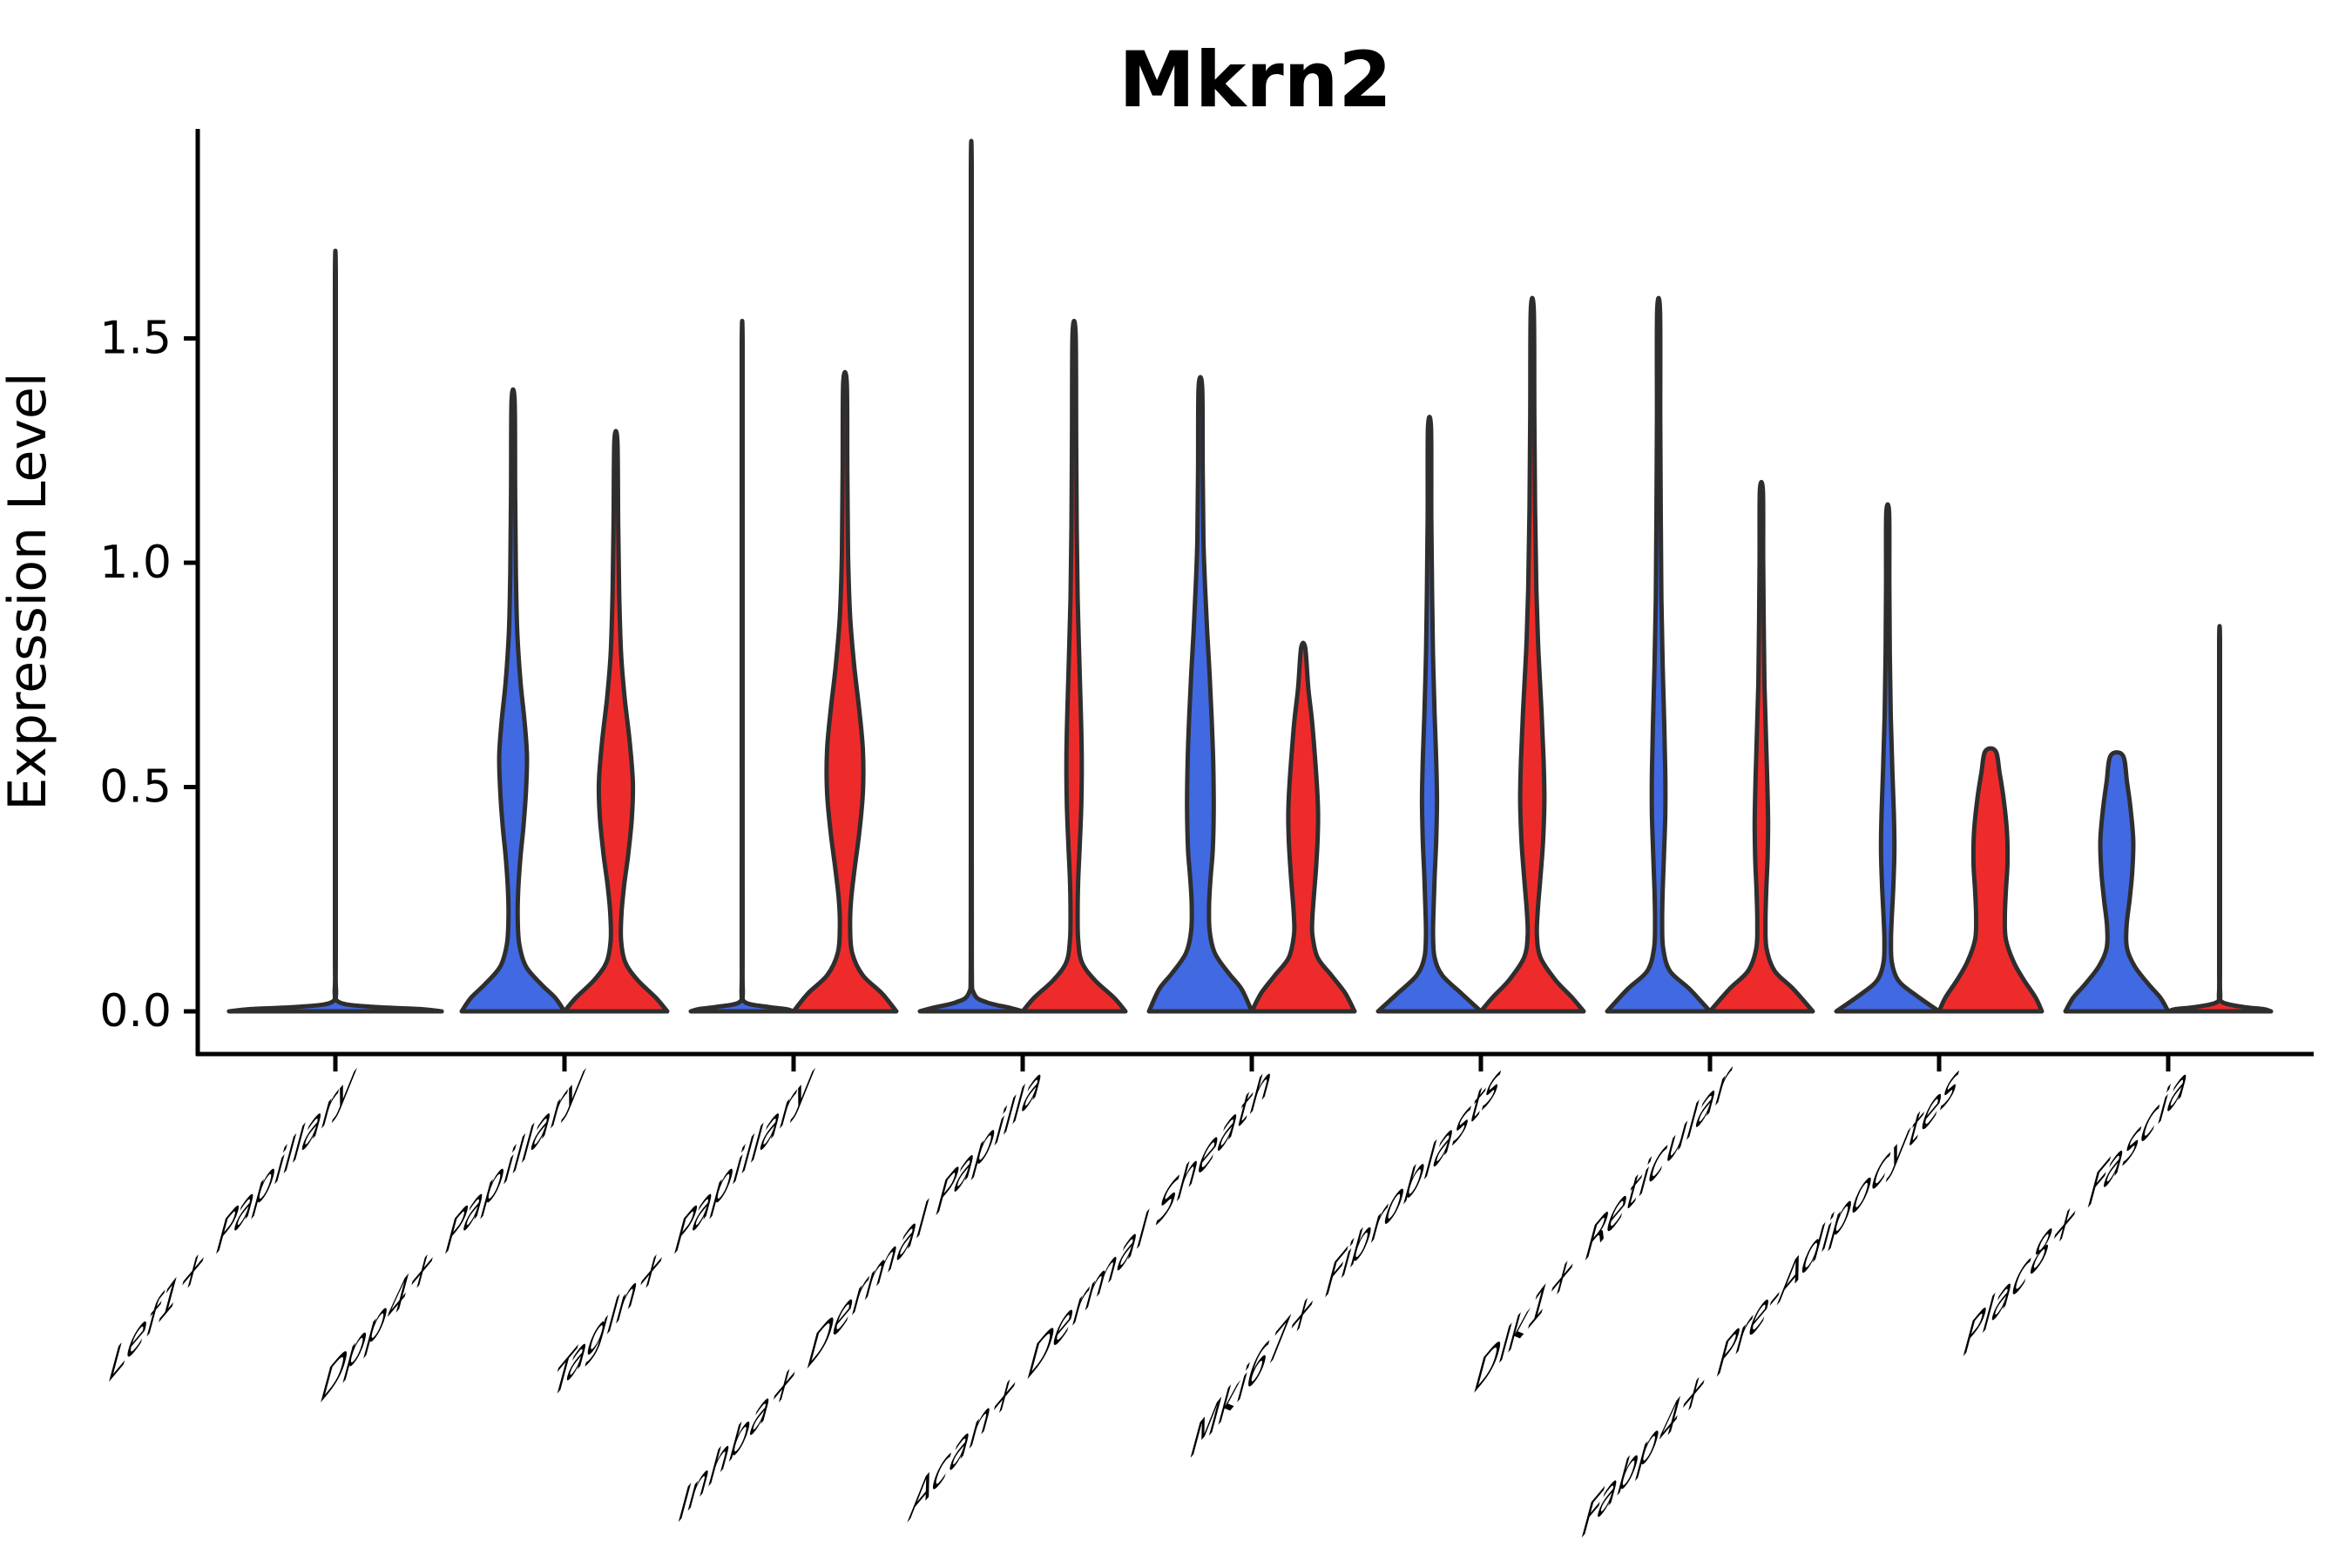 The height and width of the screenshot is (1568, 2352). What do you see at coordinates (2076, 1210) in the screenshot?
I see `x-category-label-8: Plac8+ Fascia` at bounding box center [2076, 1210].